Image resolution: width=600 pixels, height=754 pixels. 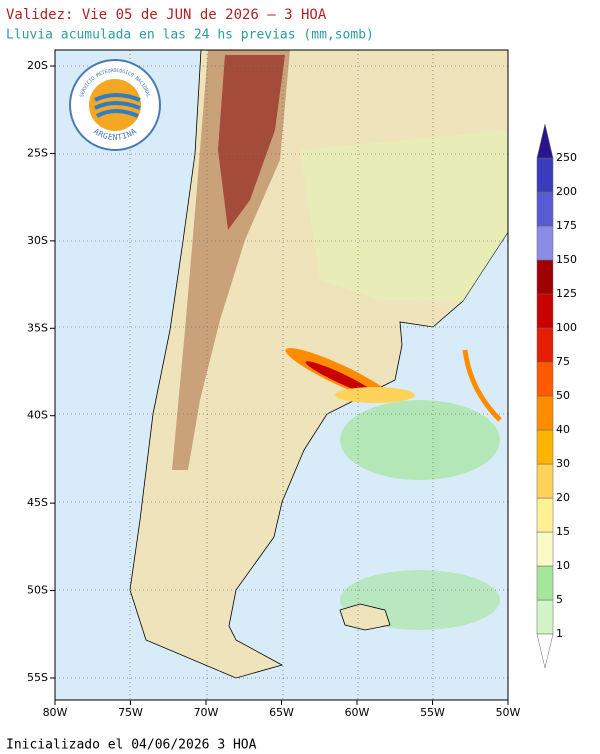 What do you see at coordinates (131, 744) in the screenshot?
I see `footer: Inicializado el 04/06/2026 3 HOA` at bounding box center [131, 744].